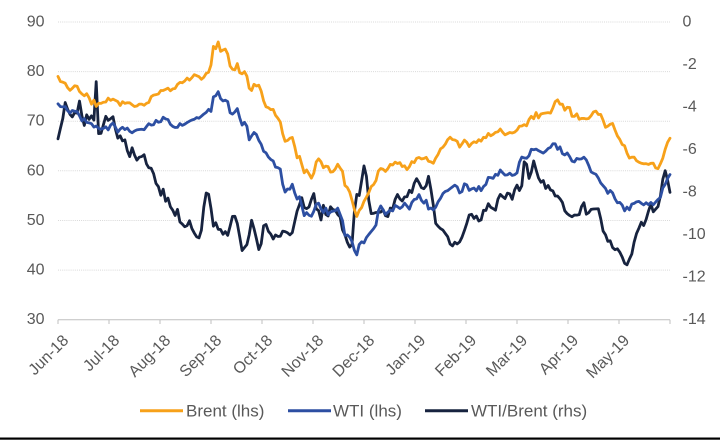 This screenshot has height=440, width=720. Describe the element at coordinates (690, 107) in the screenshot. I see `svg-text: -4` at that location.